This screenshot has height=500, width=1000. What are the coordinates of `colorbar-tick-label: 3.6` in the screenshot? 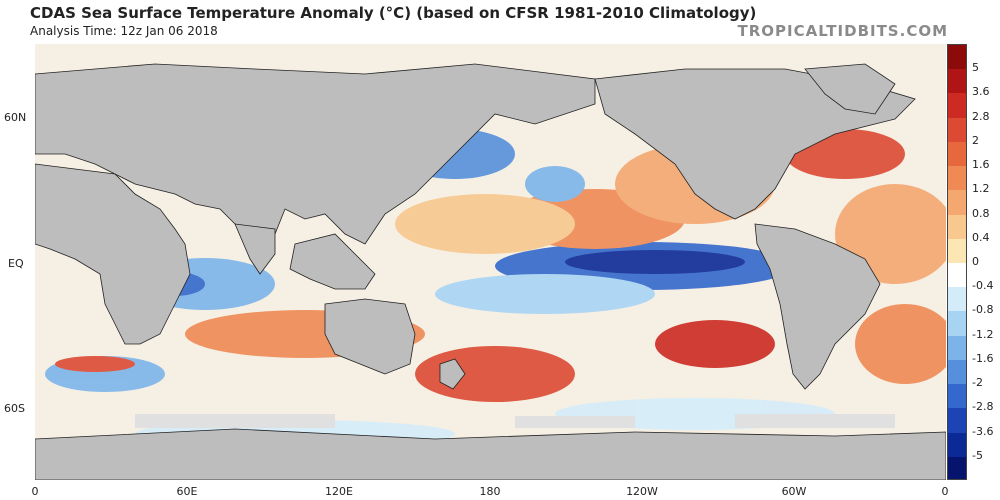 It's located at (981, 92).